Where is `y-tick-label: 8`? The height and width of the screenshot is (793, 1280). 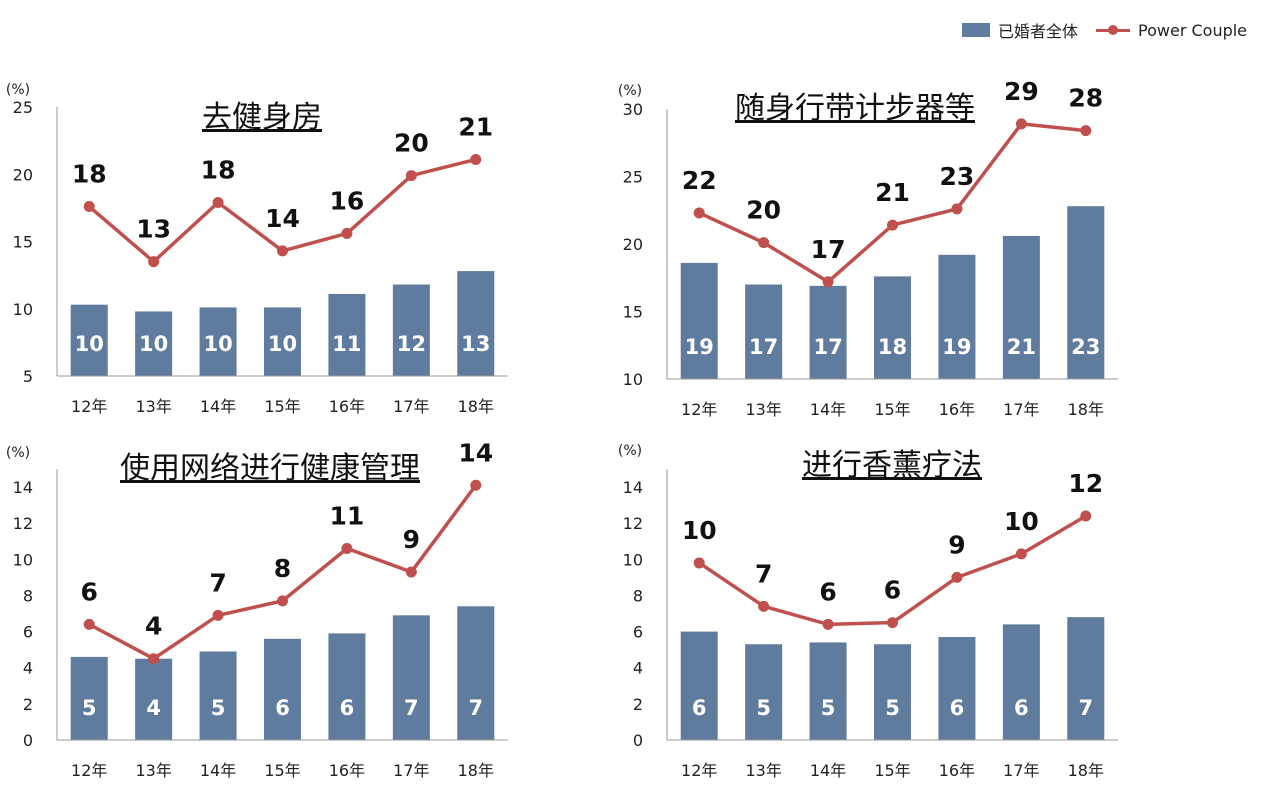
y-tick-label: 8 is located at coordinates (28, 595).